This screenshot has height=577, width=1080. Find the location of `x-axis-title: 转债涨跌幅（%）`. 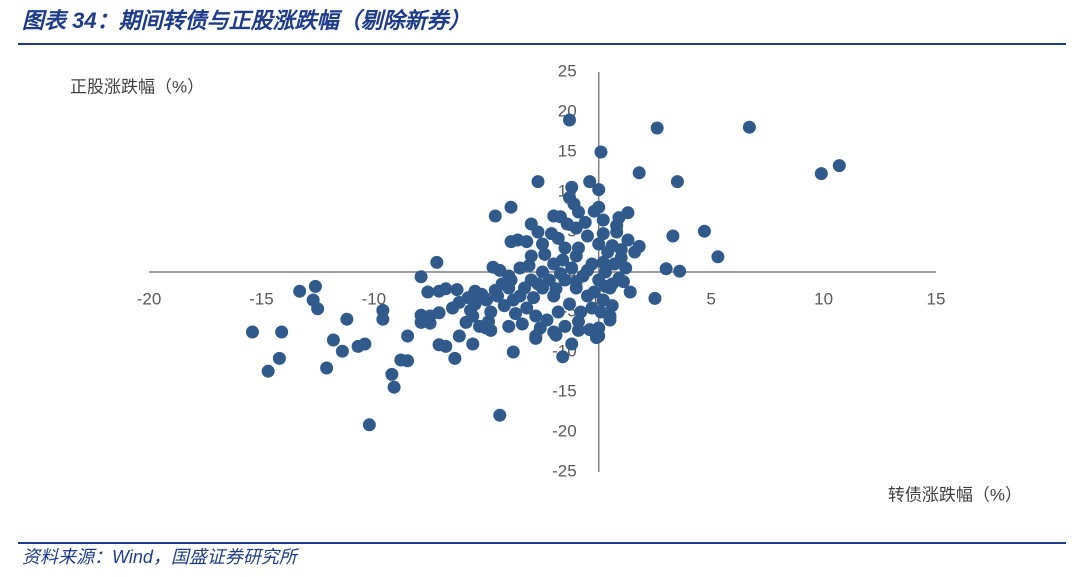

x-axis-title: 转债涨跌幅（%） is located at coordinates (955, 494).